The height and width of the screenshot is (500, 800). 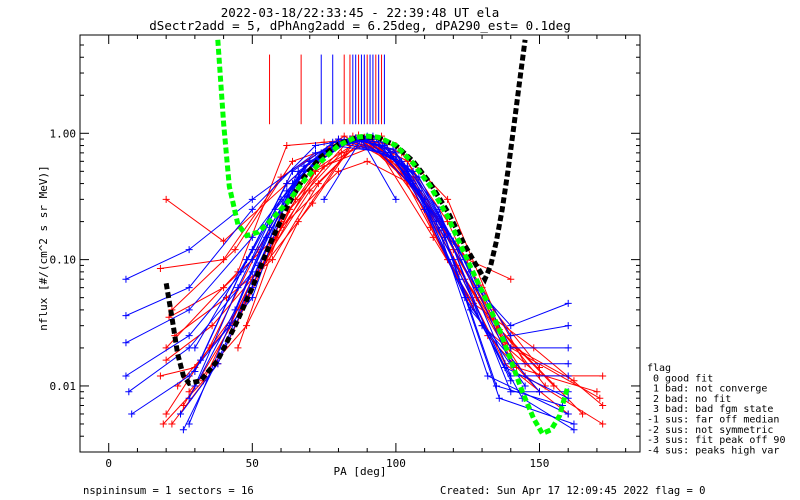 I want to click on legend-entry: -3 sus: fit peak off 90, so click(x=716, y=440).